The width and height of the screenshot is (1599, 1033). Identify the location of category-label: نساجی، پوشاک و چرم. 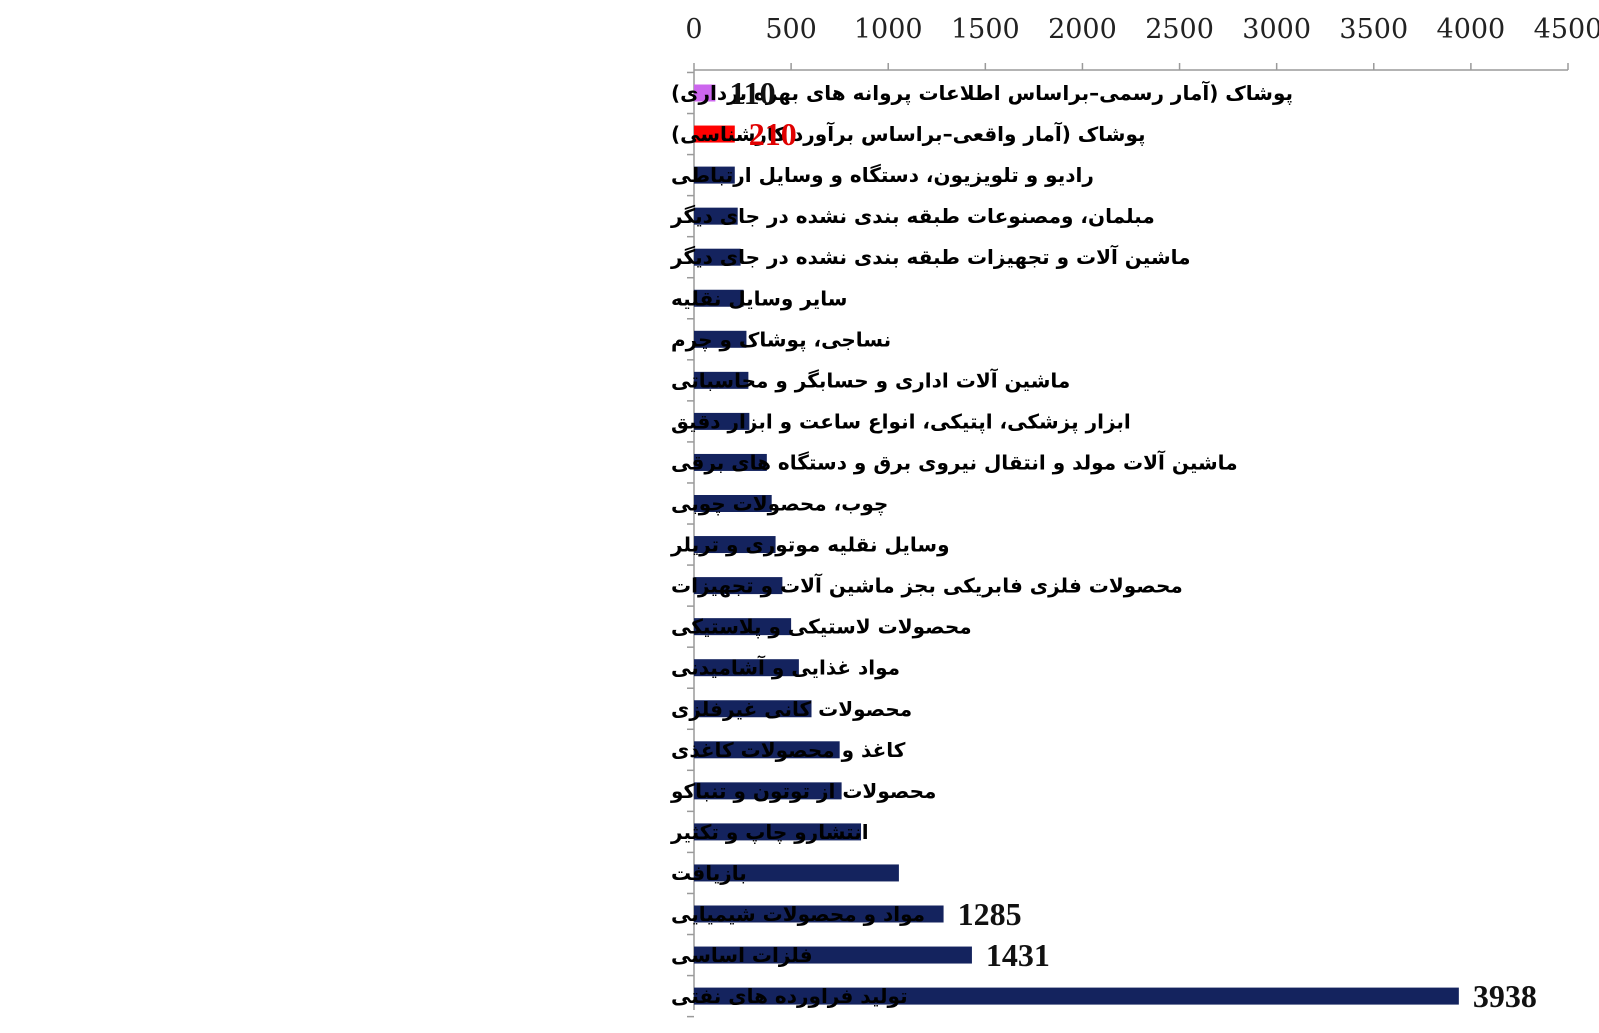
(781, 339).